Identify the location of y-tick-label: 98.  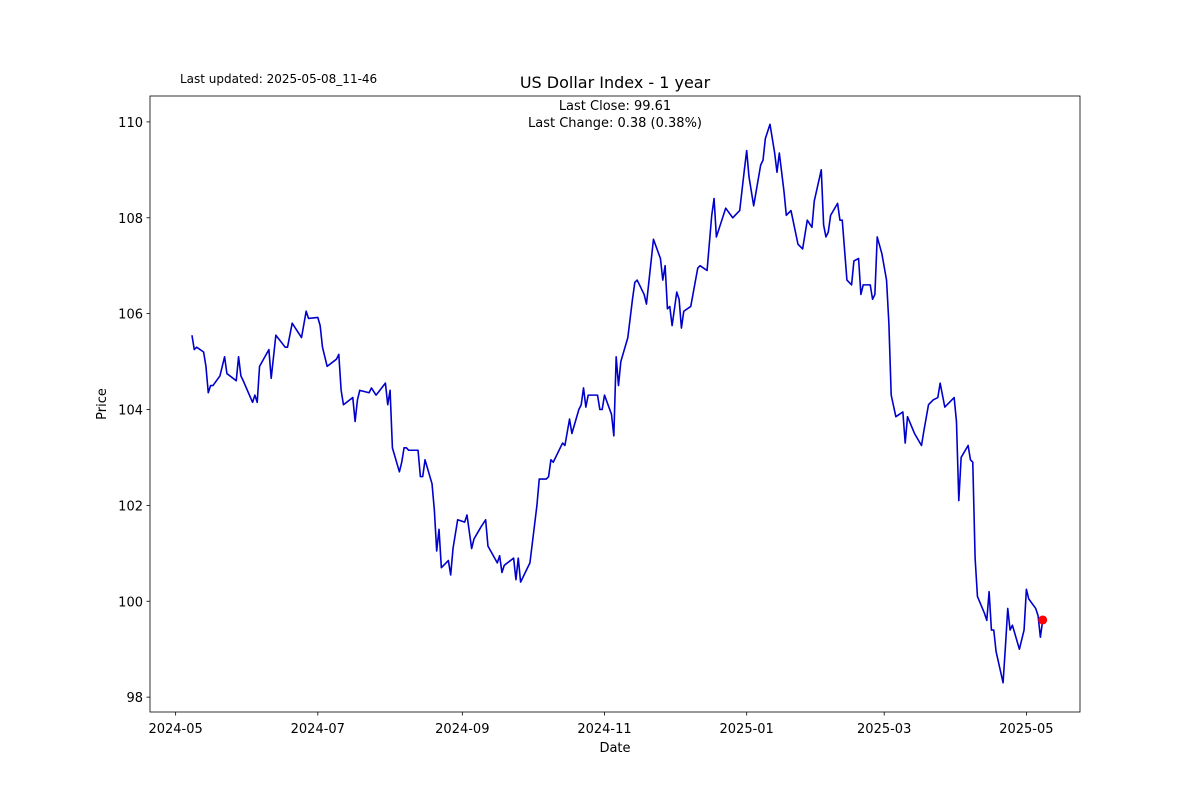
(134, 698).